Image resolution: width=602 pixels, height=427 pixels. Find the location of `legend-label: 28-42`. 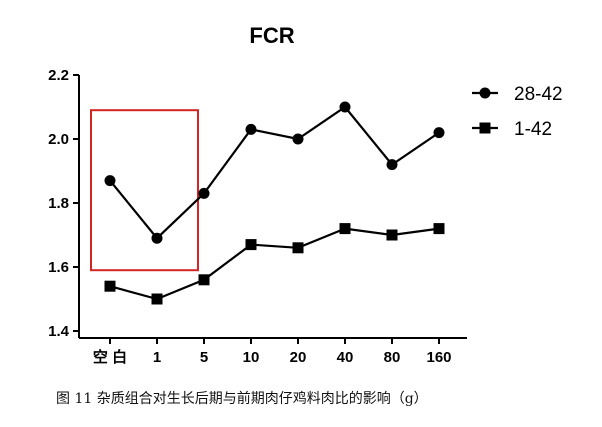

legend-label: 28-42 is located at coordinates (538, 94).